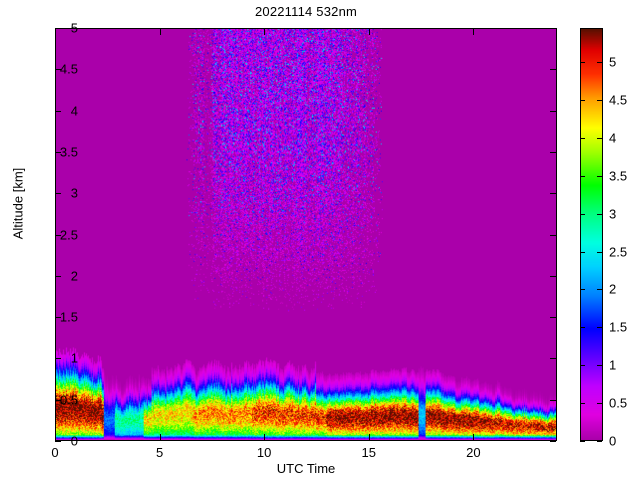 This screenshot has height=480, width=640. Describe the element at coordinates (613, 138) in the screenshot. I see `colorbar-tick-label: 4` at that location.